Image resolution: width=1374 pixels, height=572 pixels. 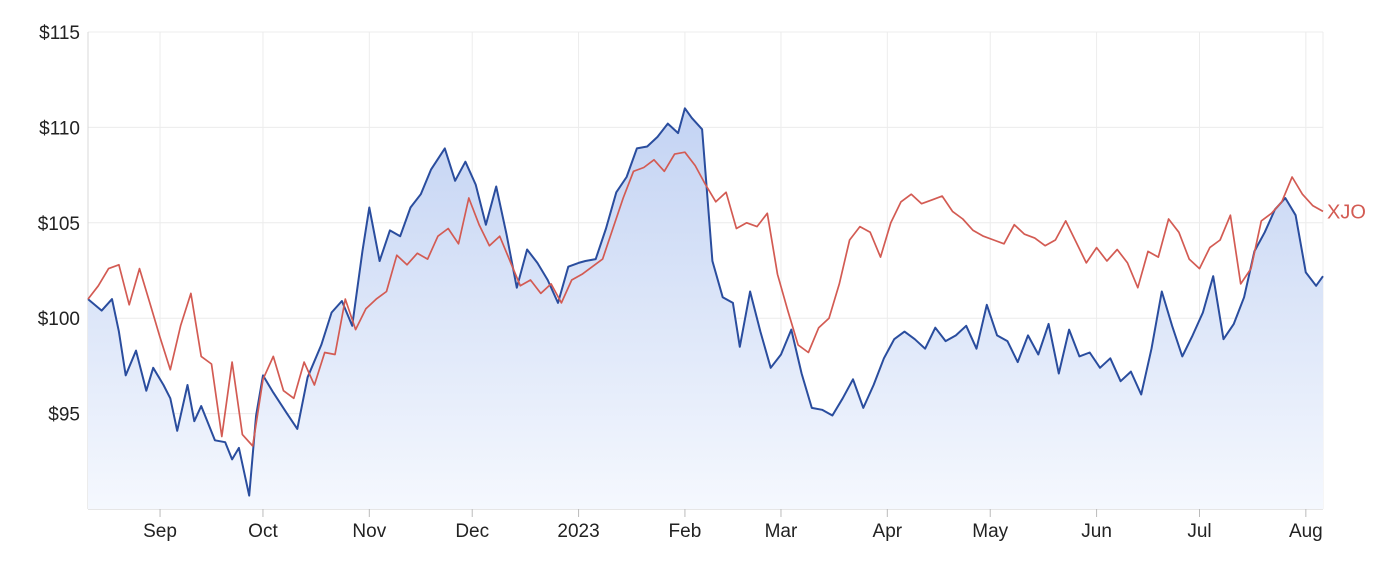 What do you see at coordinates (472, 531) in the screenshot?
I see `x-tick-label: Dec` at bounding box center [472, 531].